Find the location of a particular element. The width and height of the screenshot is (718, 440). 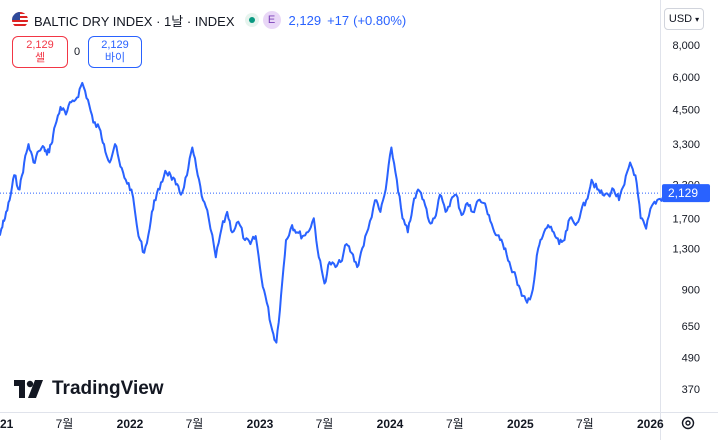

symbol-title: BALTIC DRY INDEX · 1날 · INDEX is located at coordinates (134, 21).